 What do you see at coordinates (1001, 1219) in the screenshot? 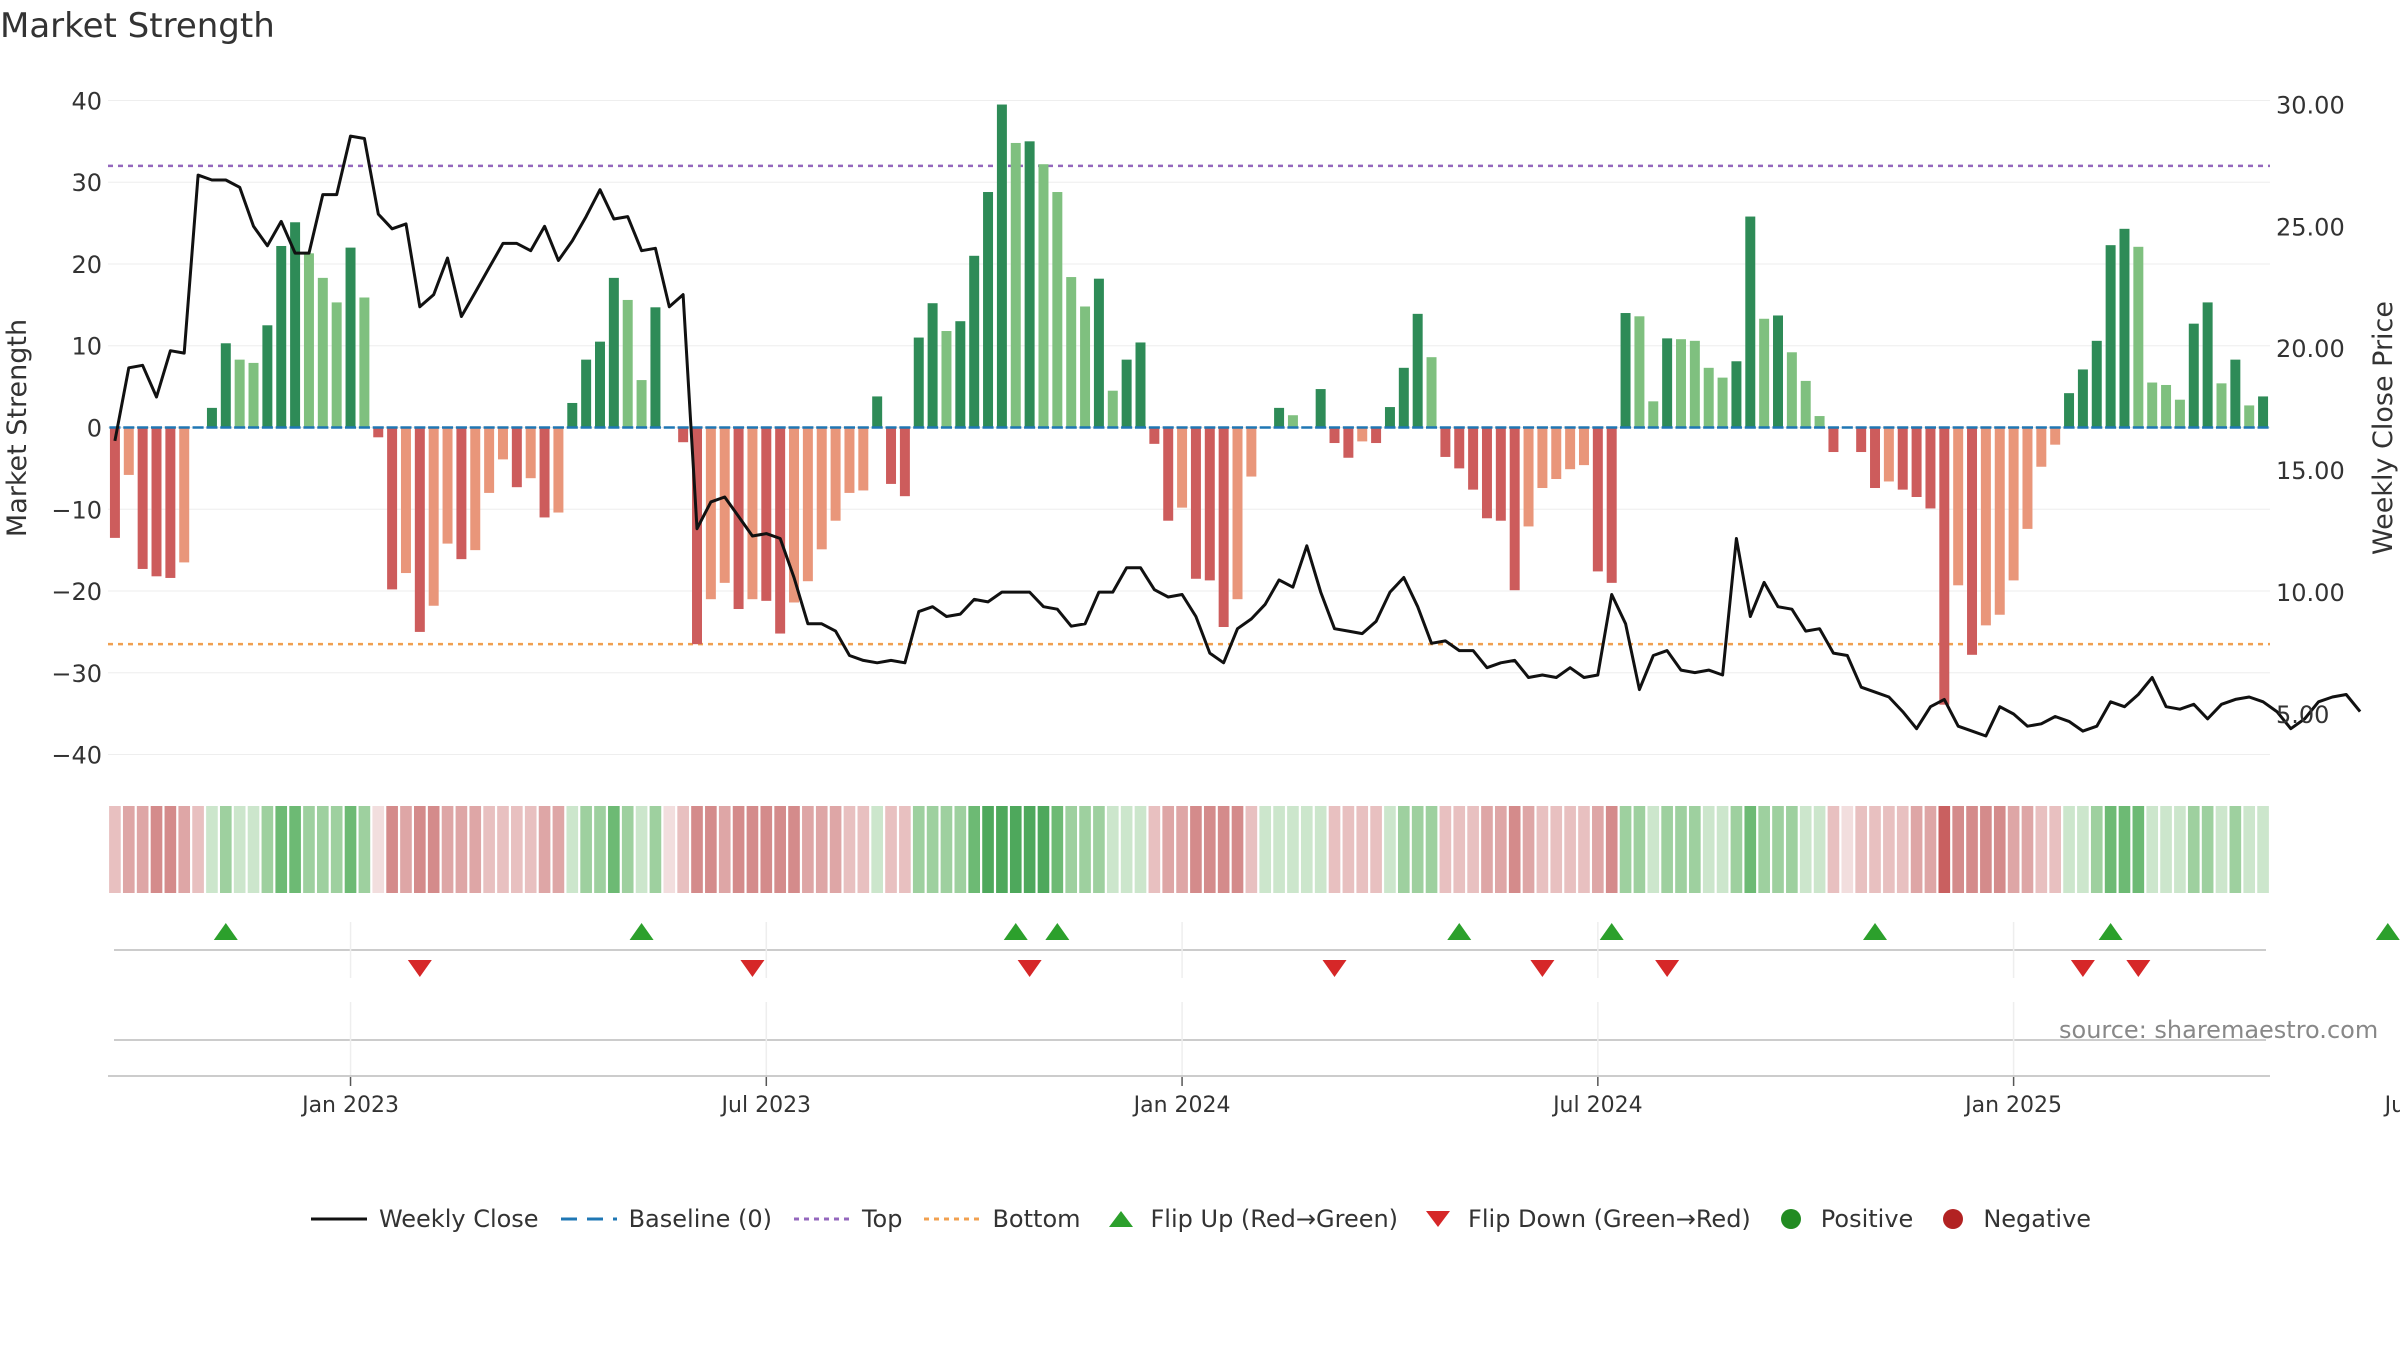
I see `legend-bottom: Bottom` at bounding box center [1001, 1219].